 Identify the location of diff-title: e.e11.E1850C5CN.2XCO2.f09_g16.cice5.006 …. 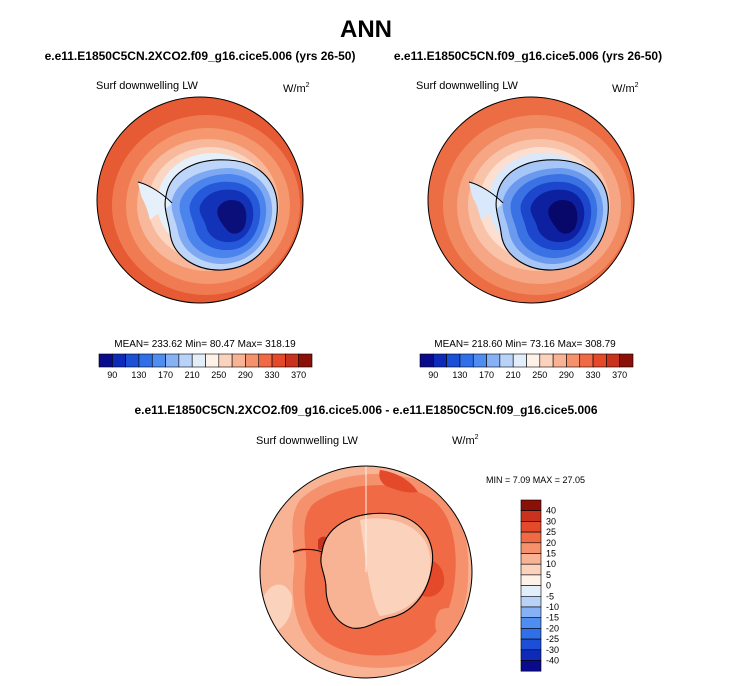
(366, 410).